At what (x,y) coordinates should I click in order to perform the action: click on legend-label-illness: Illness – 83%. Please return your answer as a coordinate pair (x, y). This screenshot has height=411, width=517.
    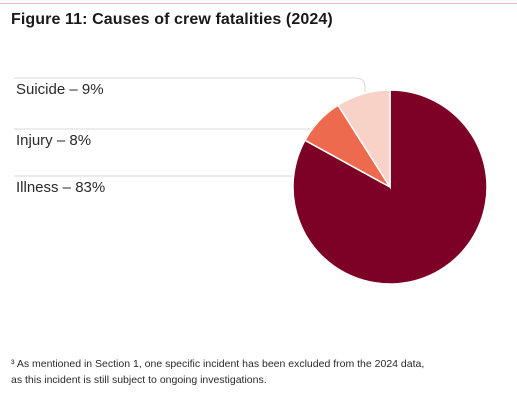
    Looking at the image, I should click on (61, 187).